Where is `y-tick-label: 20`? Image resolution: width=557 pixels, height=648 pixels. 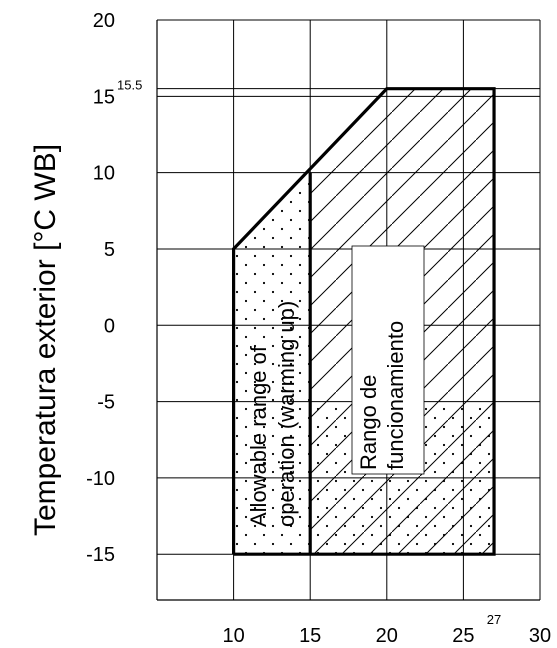
y-tick-label: 20 is located at coordinates (104, 21).